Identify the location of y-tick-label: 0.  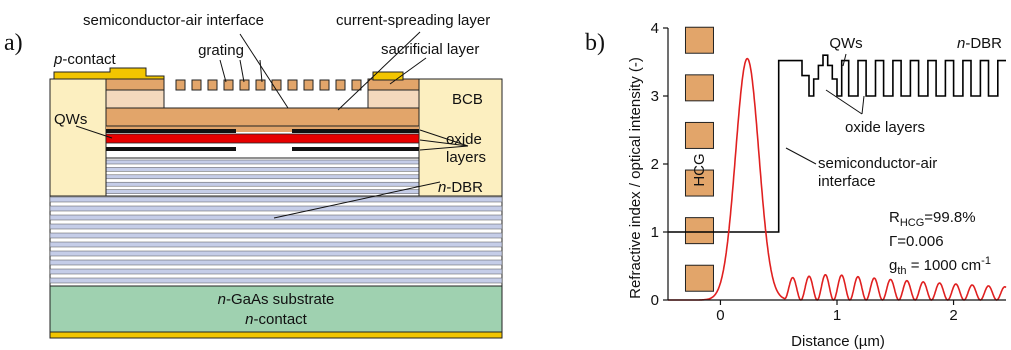
(655, 300).